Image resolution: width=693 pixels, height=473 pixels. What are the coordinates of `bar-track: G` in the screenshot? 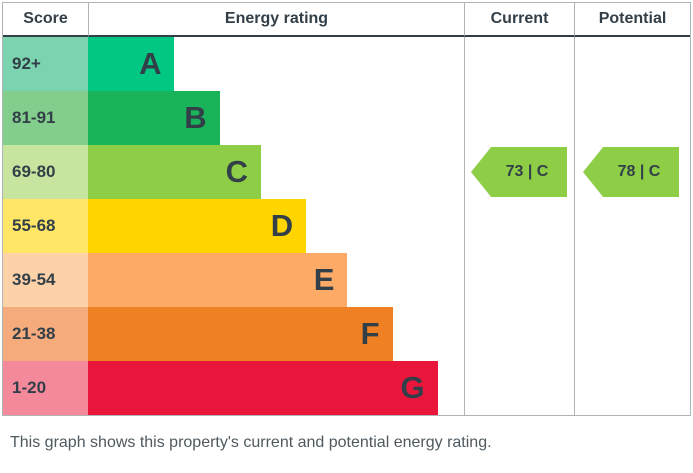 It's located at (276, 388).